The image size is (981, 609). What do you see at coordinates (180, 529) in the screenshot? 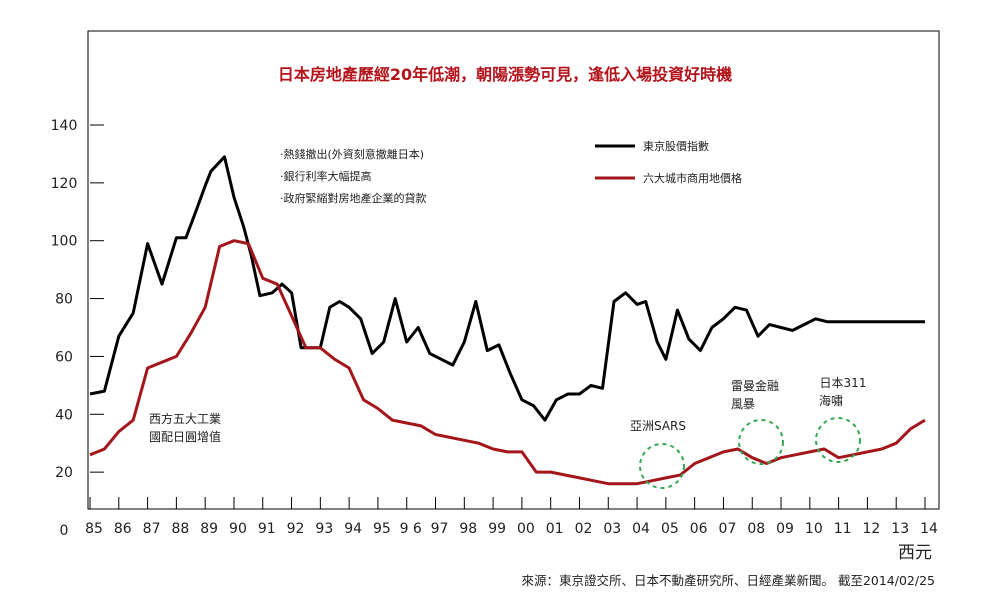
I see `x-tick-label: 88` at bounding box center [180, 529].